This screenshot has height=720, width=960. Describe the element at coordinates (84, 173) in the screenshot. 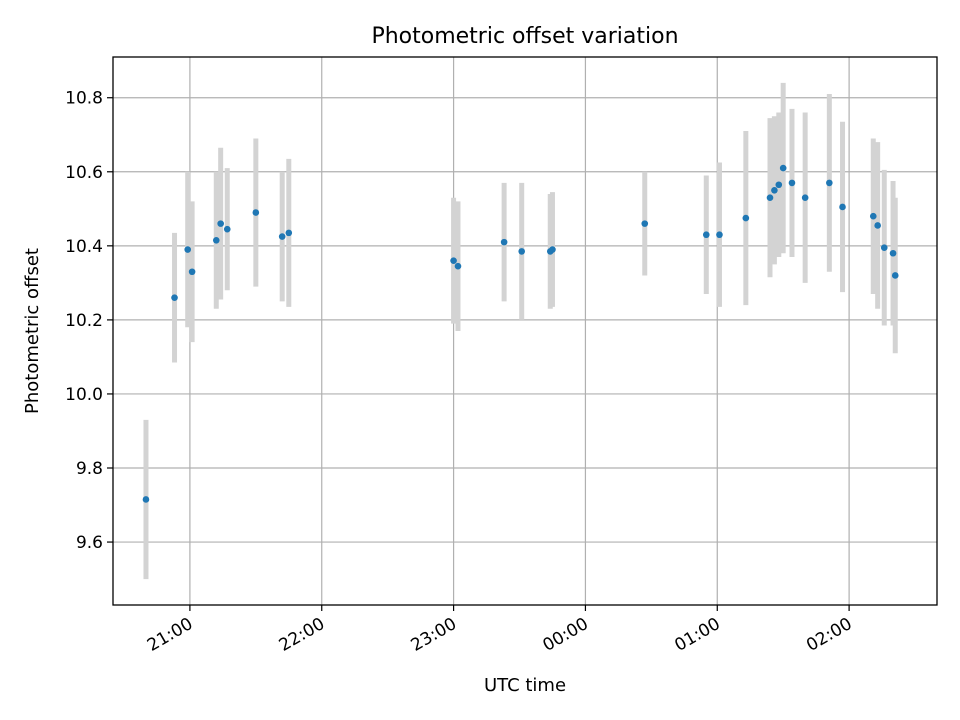

I see `y-tick-label: 10.6` at that location.